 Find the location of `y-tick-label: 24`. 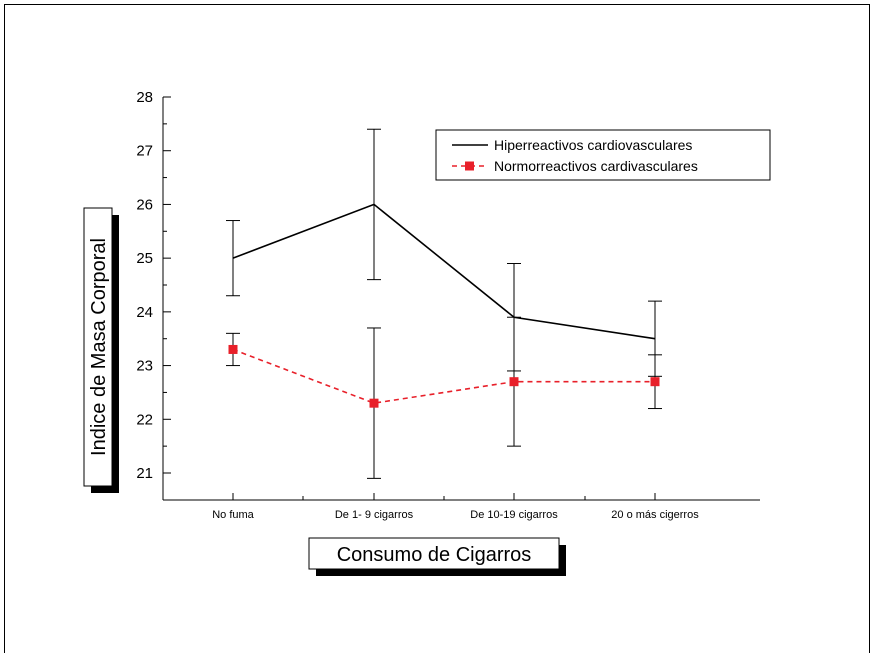

y-tick-label: 24 is located at coordinates (144, 312).